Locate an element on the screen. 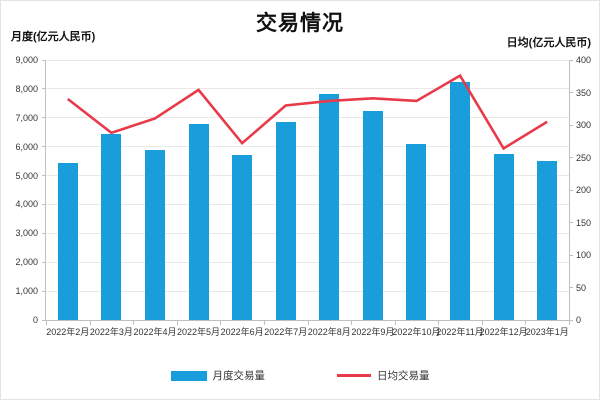 Image resolution: width=600 pixels, height=400 pixels. left-axis-tick-label: 1,000 is located at coordinates (26, 291).